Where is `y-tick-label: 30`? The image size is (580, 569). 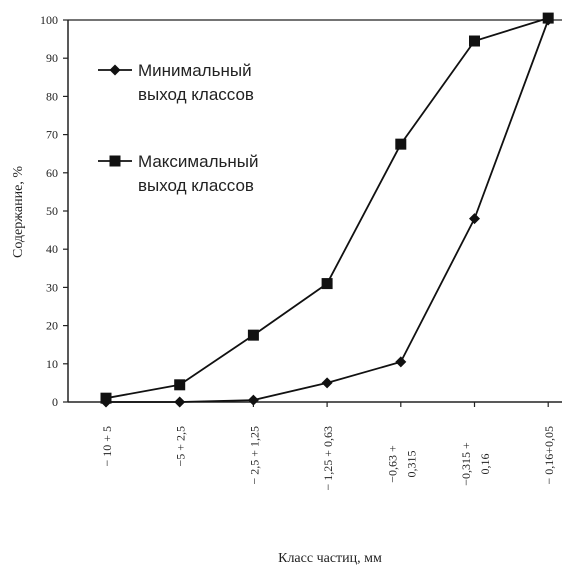
y-tick-label: 30 is located at coordinates (52, 287).